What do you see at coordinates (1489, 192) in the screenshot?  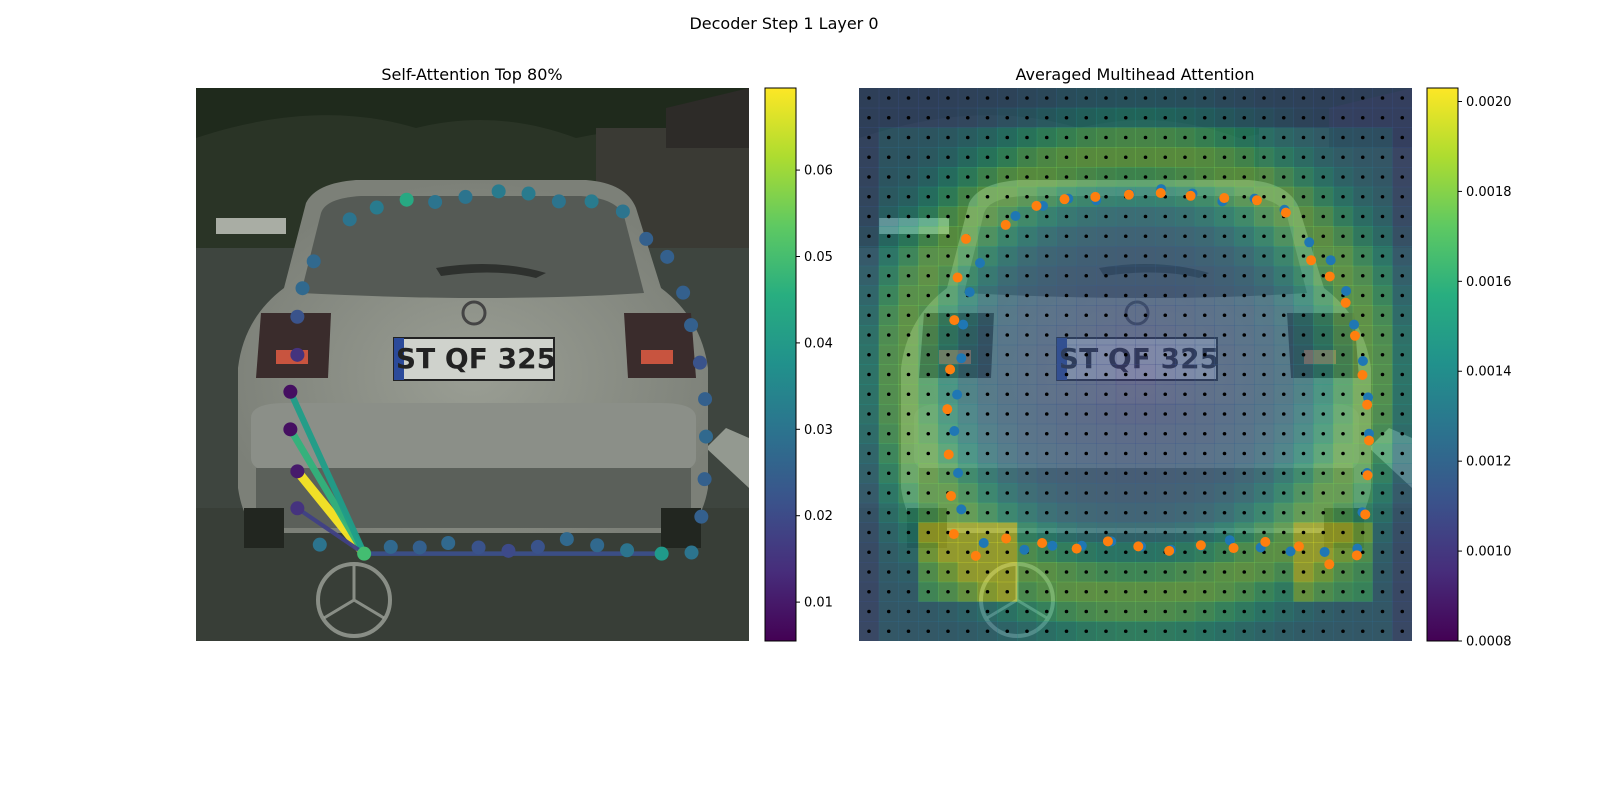 I see `right-colorbar-tick-label: 0.0018` at bounding box center [1489, 192].